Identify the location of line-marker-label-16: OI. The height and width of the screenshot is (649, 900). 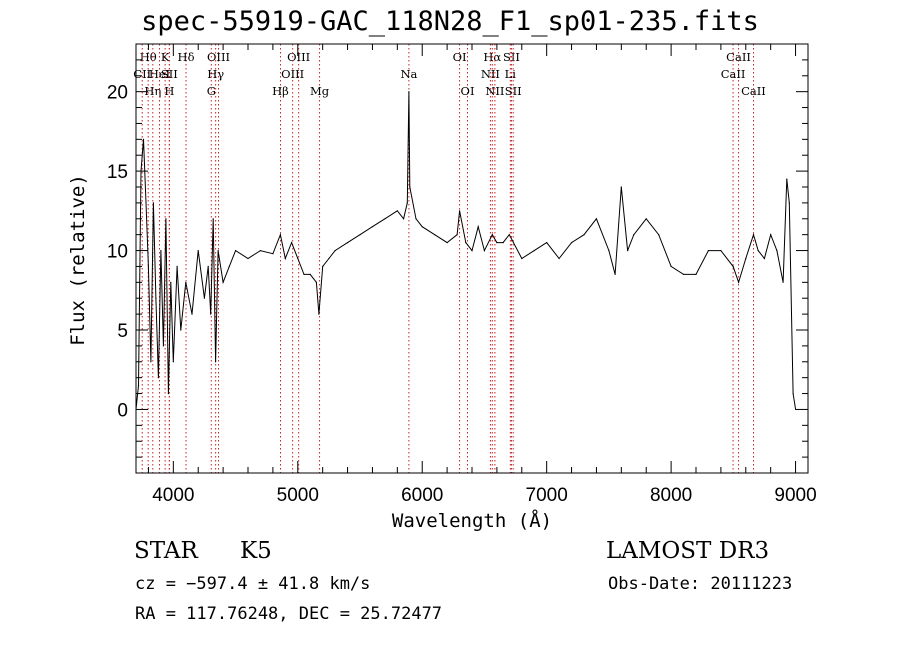
(460, 57).